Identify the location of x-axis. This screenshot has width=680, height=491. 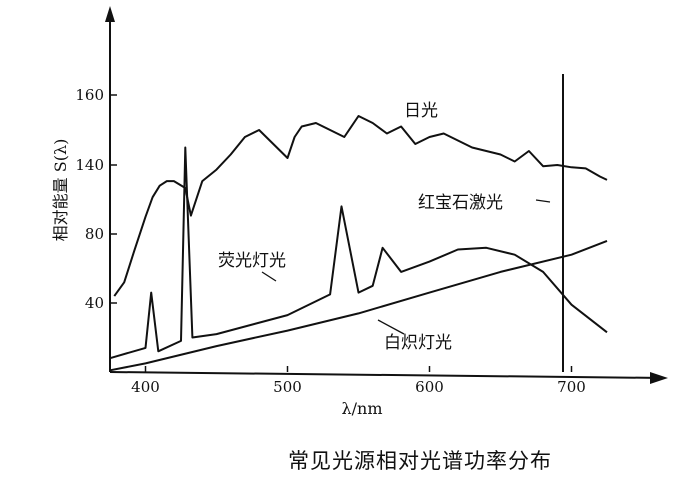
(387, 375).